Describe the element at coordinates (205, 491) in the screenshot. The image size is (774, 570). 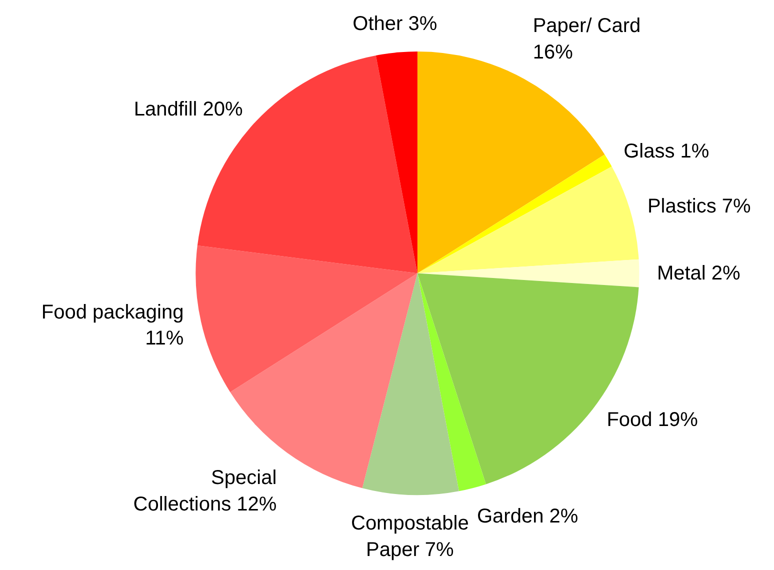
I see `slice-label: Special Collections 12%` at that location.